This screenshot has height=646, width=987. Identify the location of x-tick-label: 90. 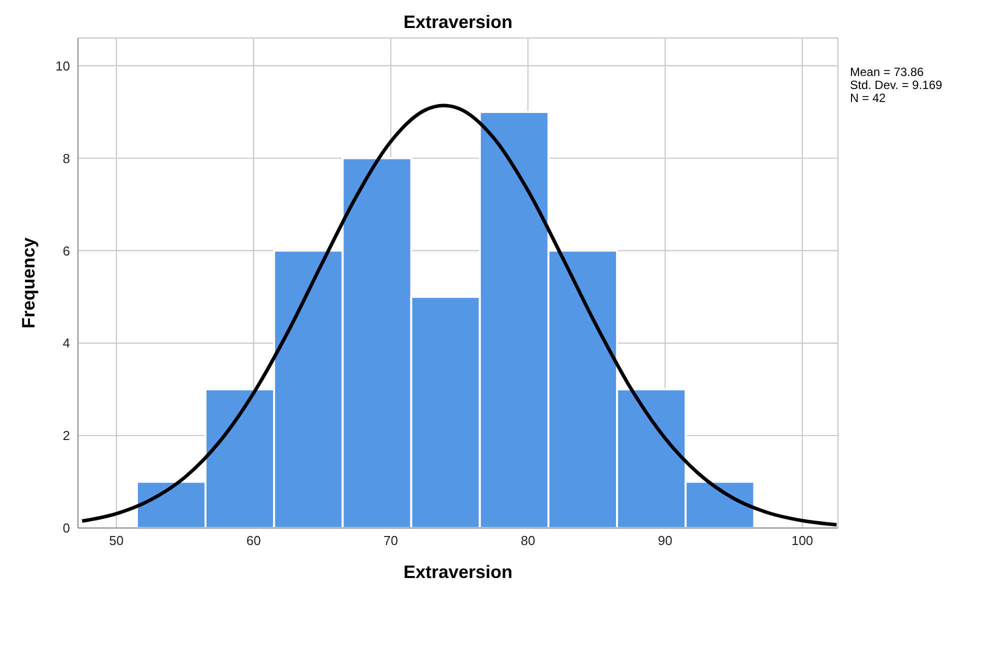
(665, 540).